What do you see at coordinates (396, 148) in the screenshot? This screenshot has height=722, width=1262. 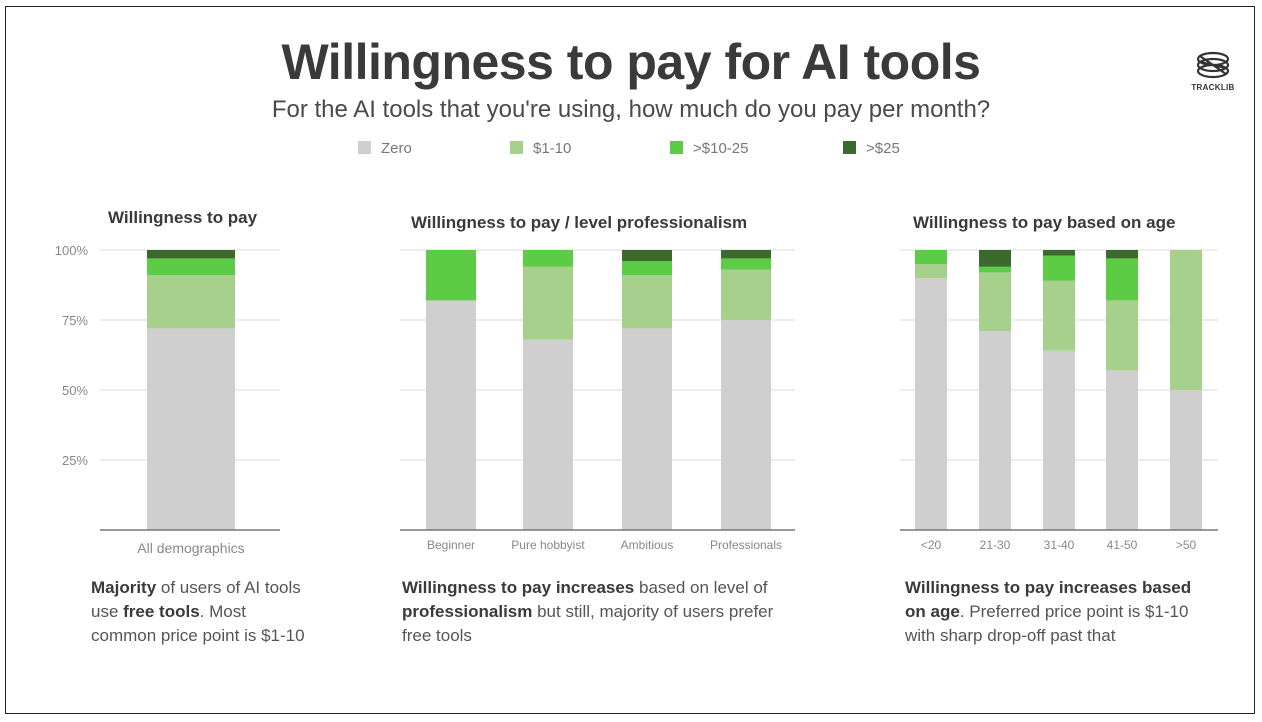 I see `legend-label: Zero` at bounding box center [396, 148].